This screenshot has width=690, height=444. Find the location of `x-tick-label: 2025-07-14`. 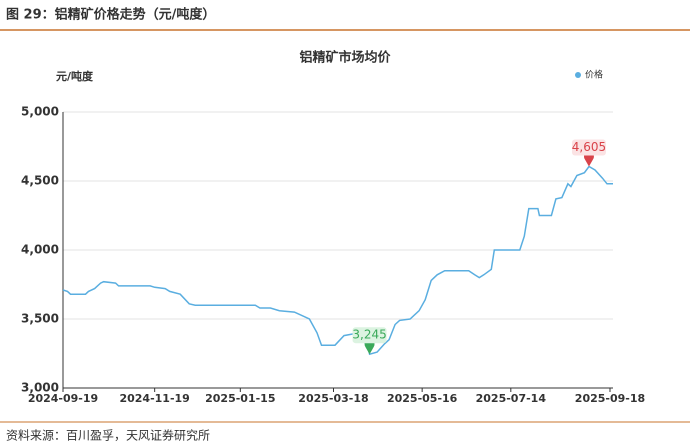

x-tick-label: 2025-07-14 is located at coordinates (511, 398).